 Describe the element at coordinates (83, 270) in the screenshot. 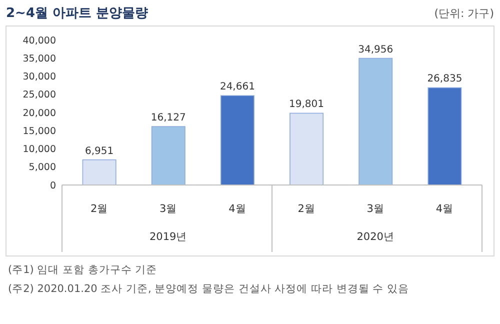

I see `text: (주1) 임대 포함 총가구수 기준` at that location.